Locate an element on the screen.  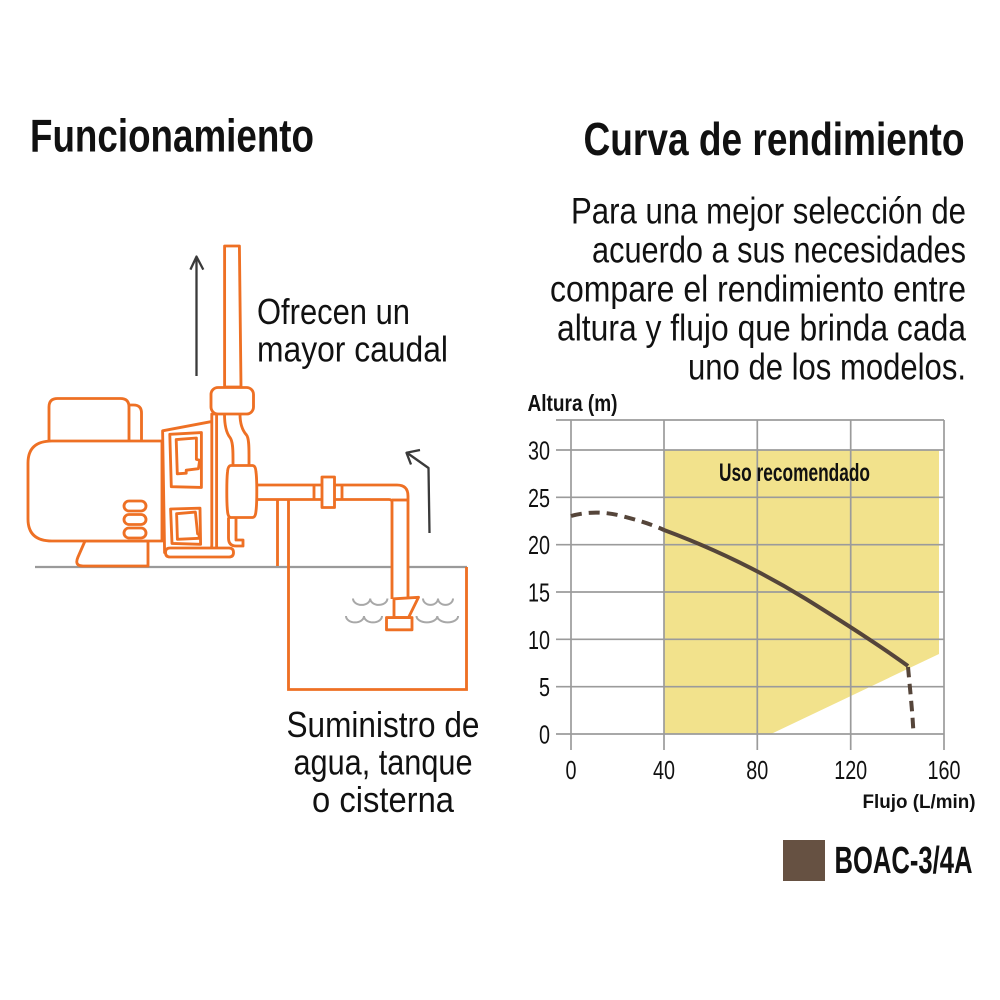
svg-text: Flujo (L/min) is located at coordinates (919, 802).